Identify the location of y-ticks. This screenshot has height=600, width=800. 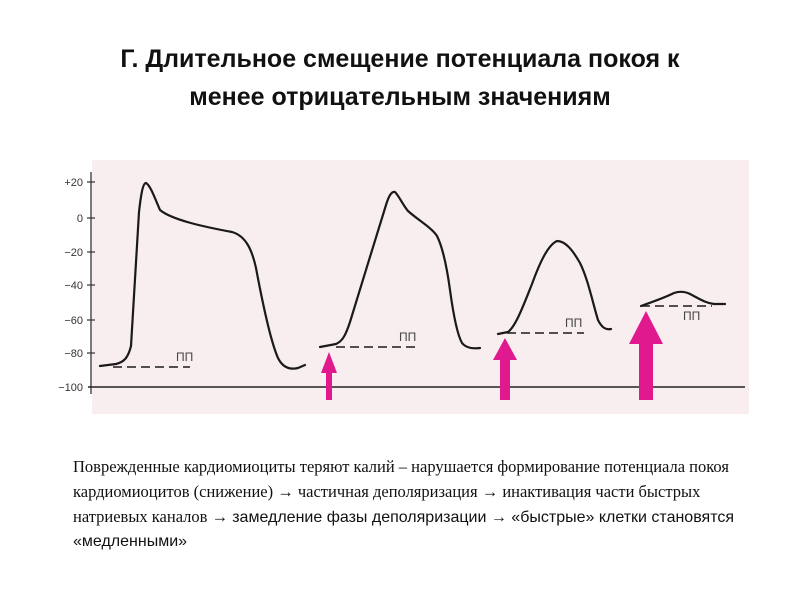
(91, 267).